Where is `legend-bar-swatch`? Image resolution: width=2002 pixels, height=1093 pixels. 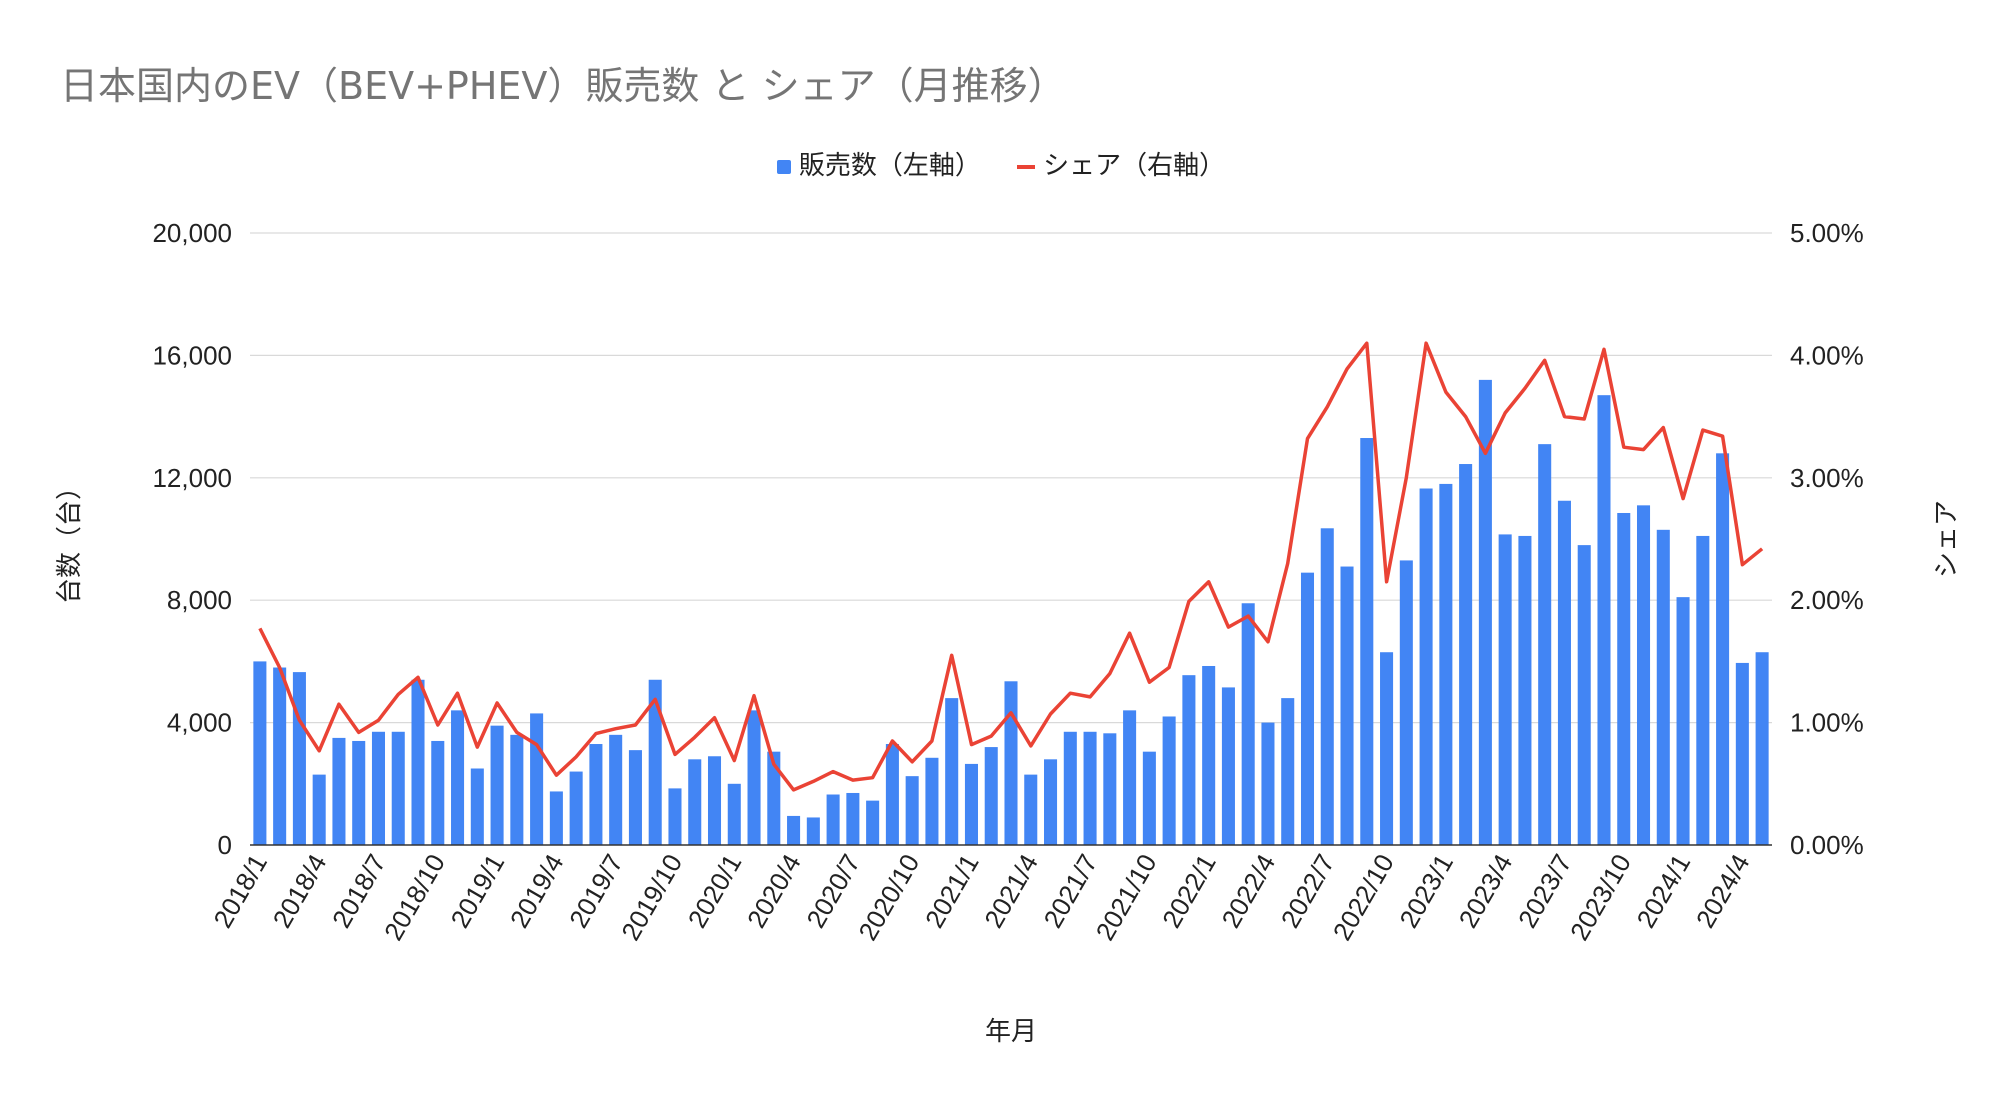 legend-bar-swatch is located at coordinates (783, 166).